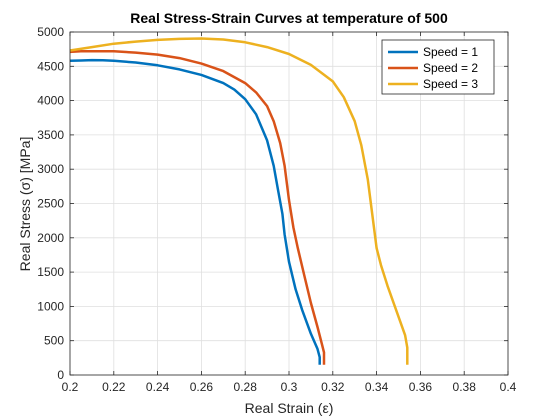 This screenshot has height=420, width=560. Describe the element at coordinates (114, 387) in the screenshot. I see `x-tick-label: 0.22` at that location.